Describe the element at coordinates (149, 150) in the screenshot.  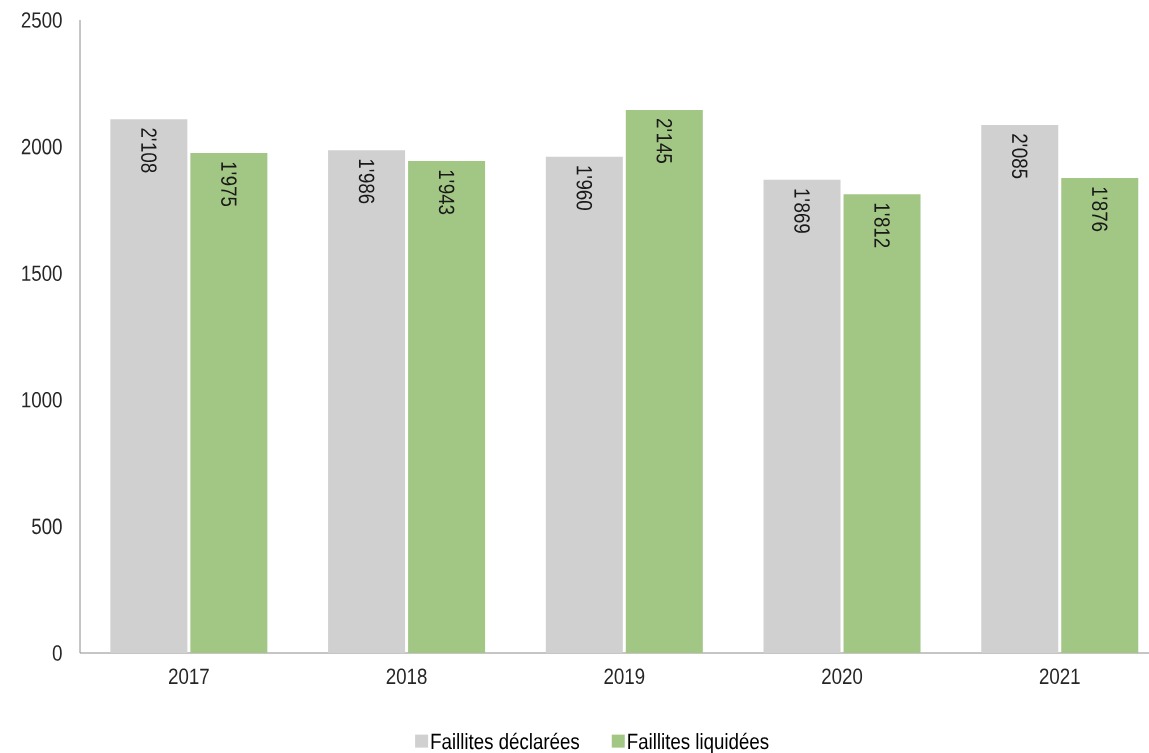
I see `data-label: 2'108` at that location.